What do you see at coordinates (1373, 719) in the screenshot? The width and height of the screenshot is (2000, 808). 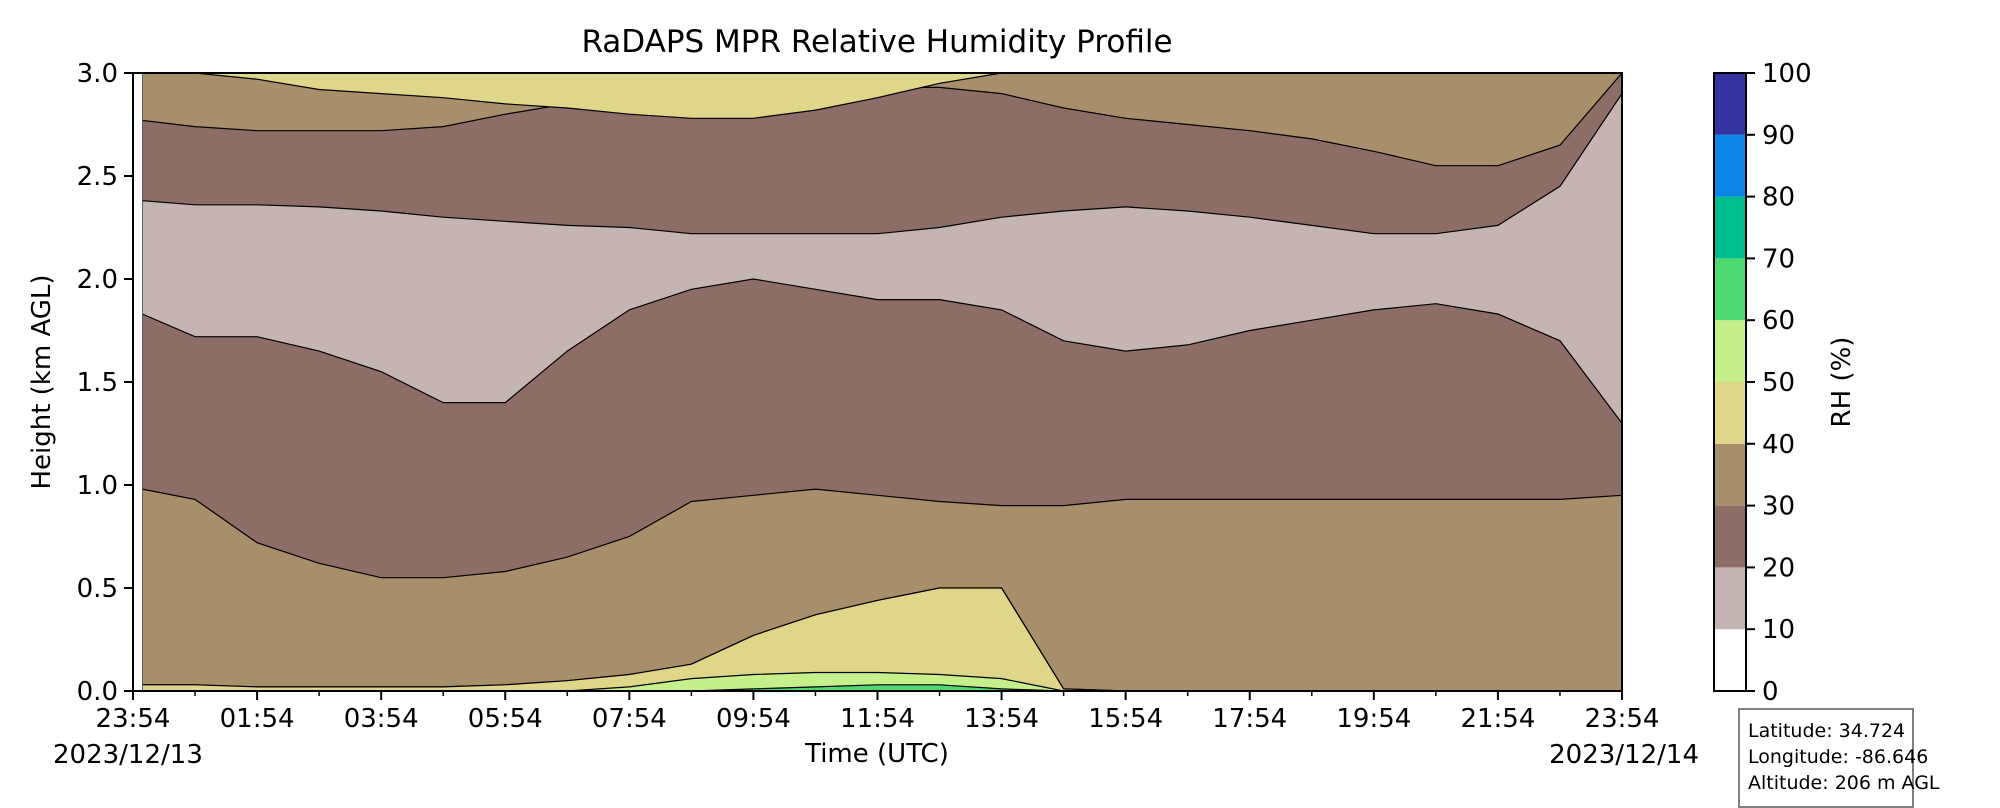 I see `x-tick-label: 19:54` at bounding box center [1373, 719].